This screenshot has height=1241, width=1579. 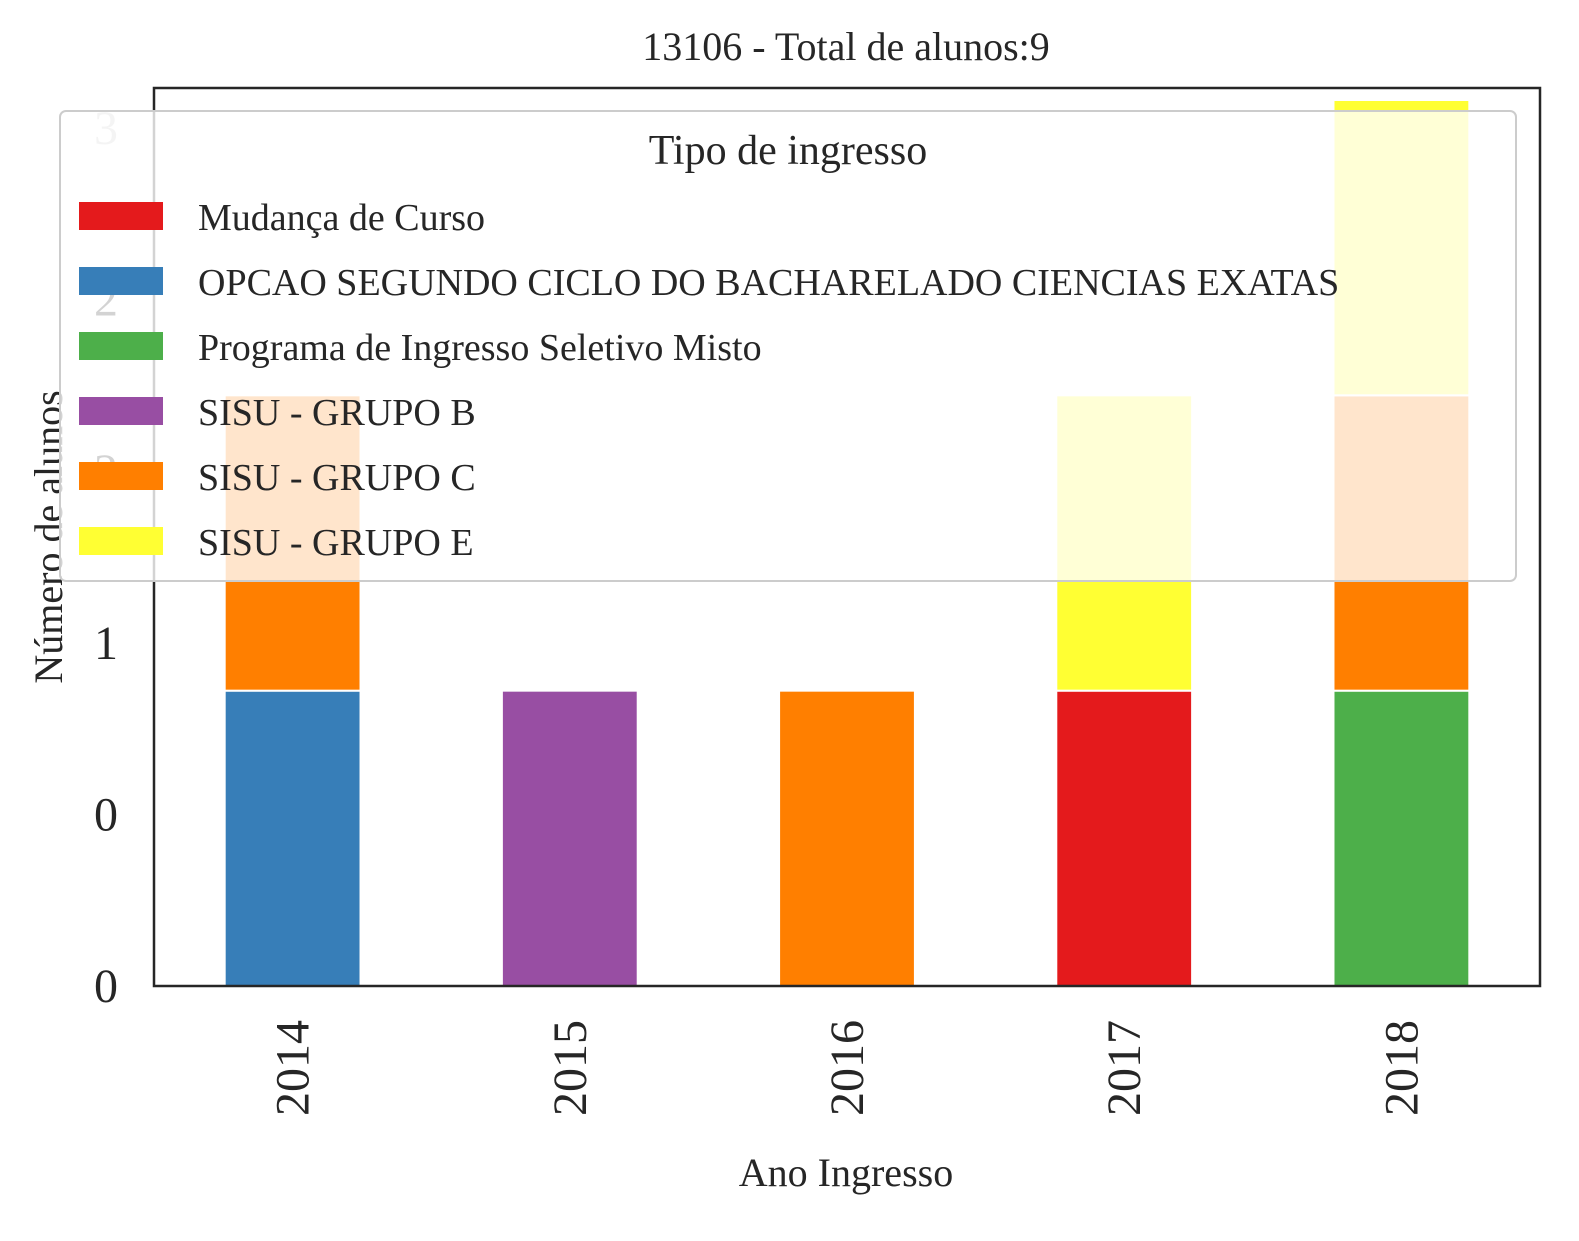 I want to click on legend-title: Tipo de ingresso, so click(x=788, y=151).